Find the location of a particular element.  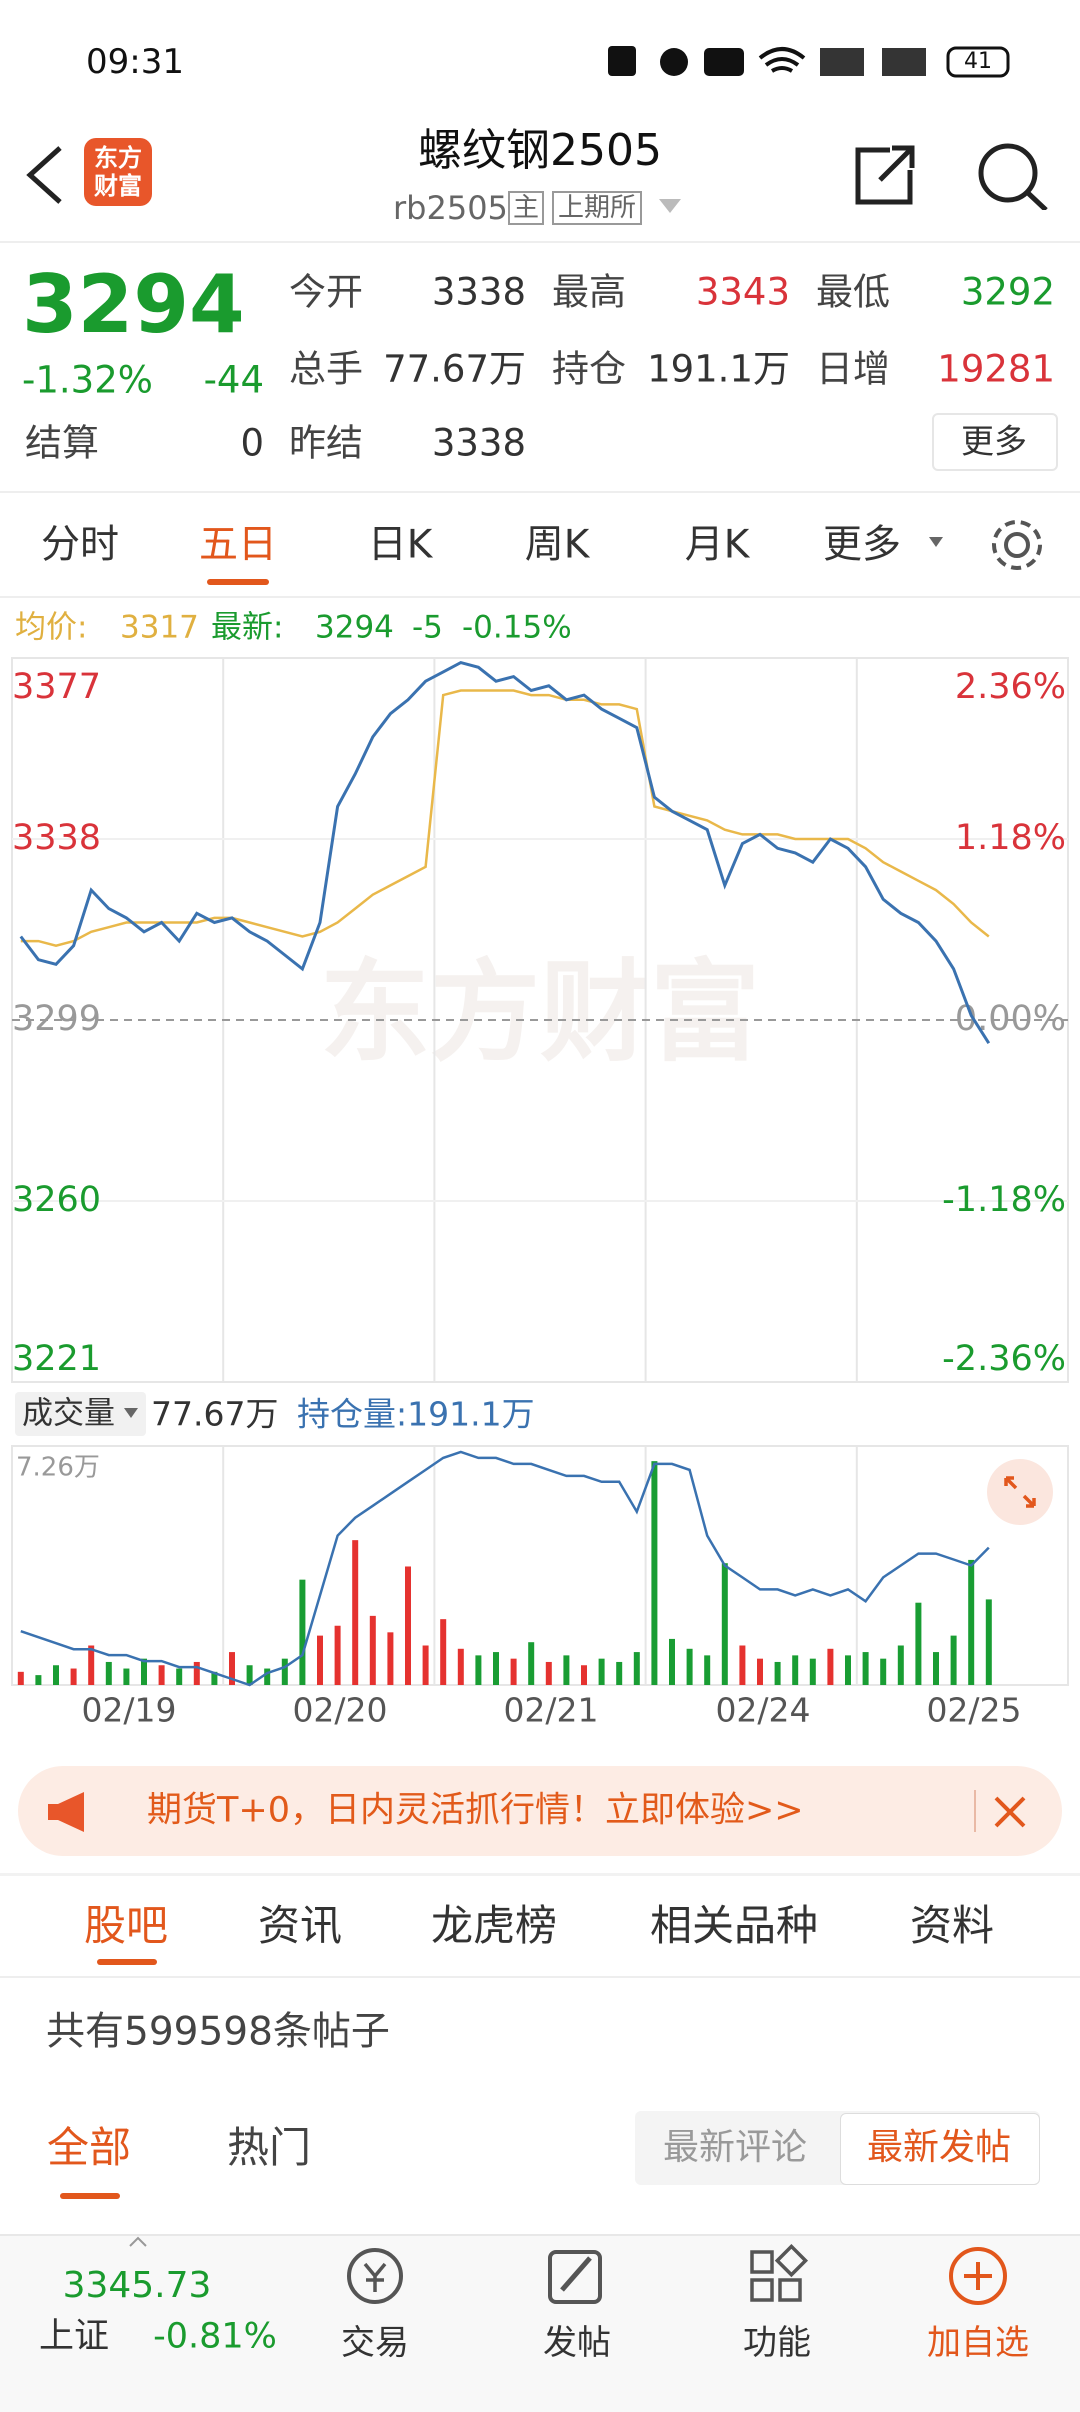

tag: 主 is located at coordinates (526, 208).